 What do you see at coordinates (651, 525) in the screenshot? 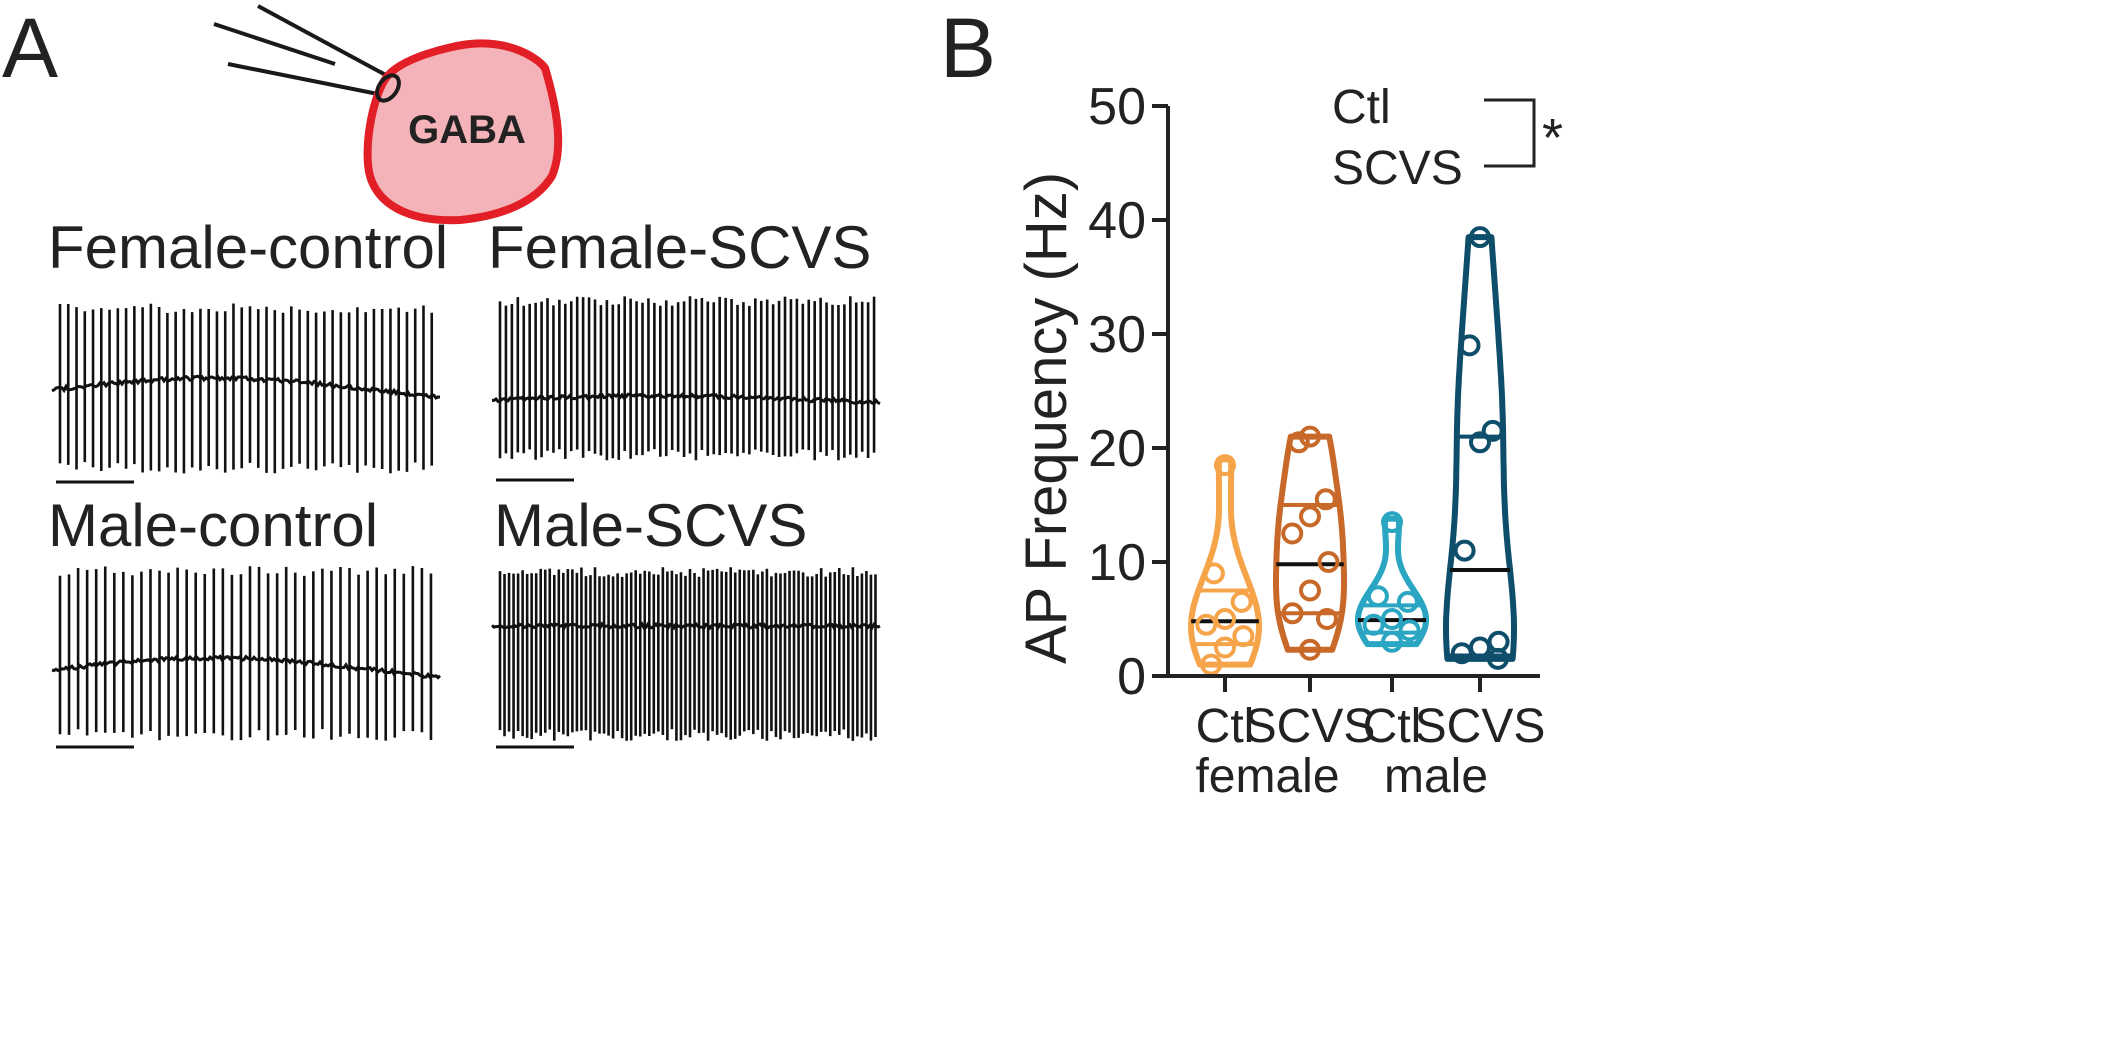
I see `trace-label-male-scvs: Male-SCVS` at bounding box center [651, 525].